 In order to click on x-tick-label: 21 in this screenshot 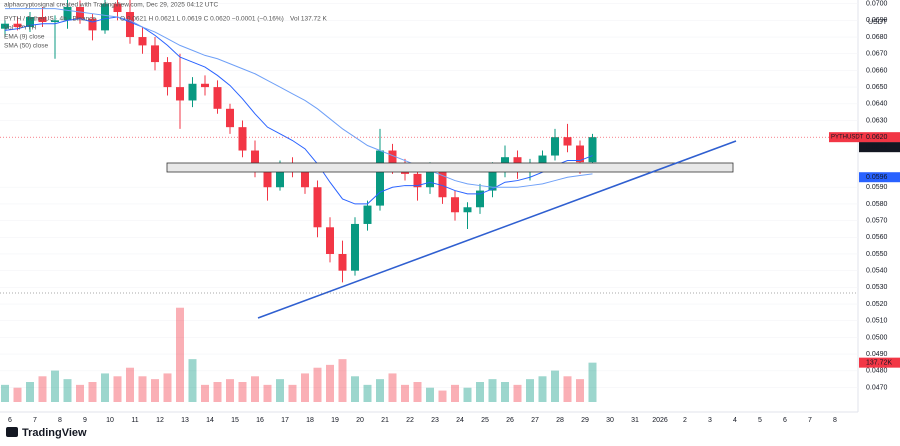, I will do `click(385, 420)`.